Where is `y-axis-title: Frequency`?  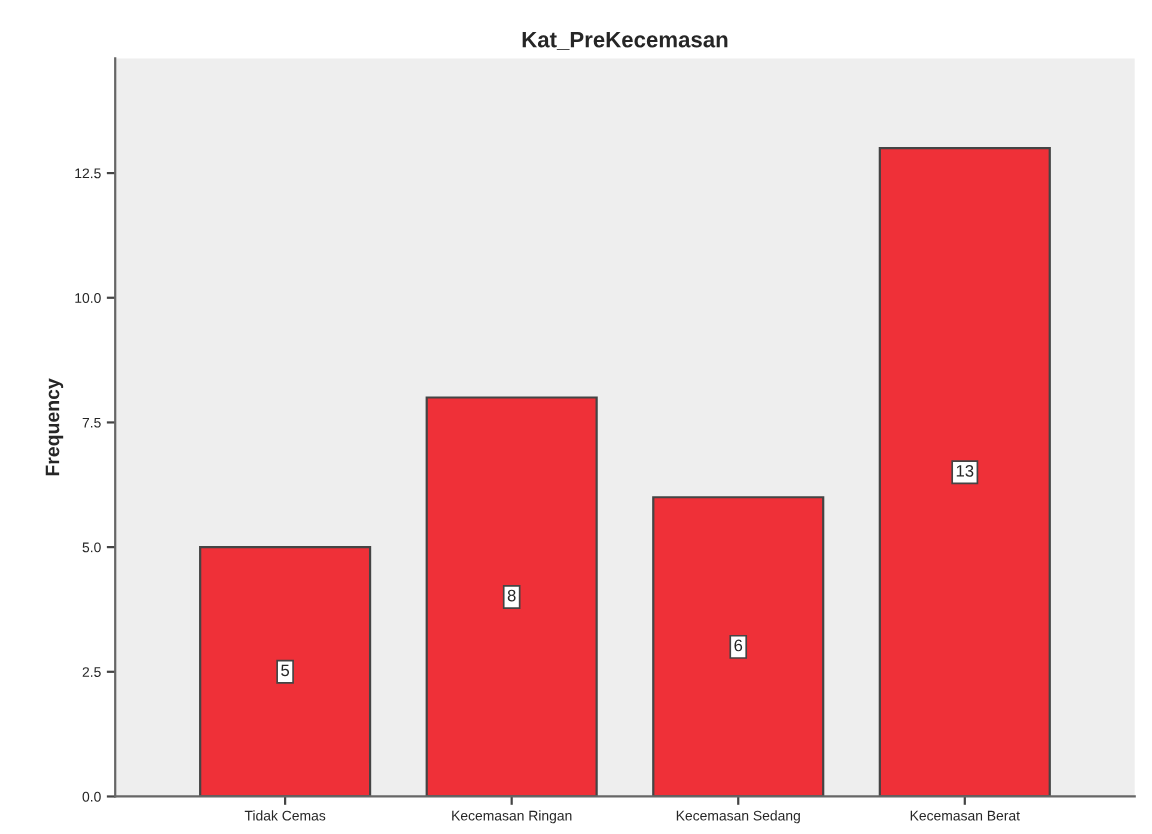
y-axis-title: Frequency is located at coordinates (54, 427).